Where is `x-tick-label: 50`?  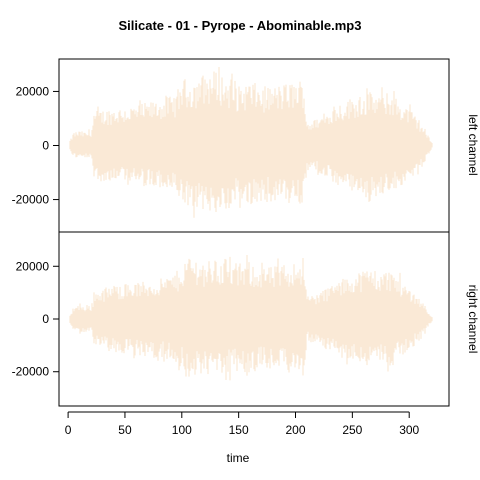
x-tick-label: 50 is located at coordinates (125, 430).